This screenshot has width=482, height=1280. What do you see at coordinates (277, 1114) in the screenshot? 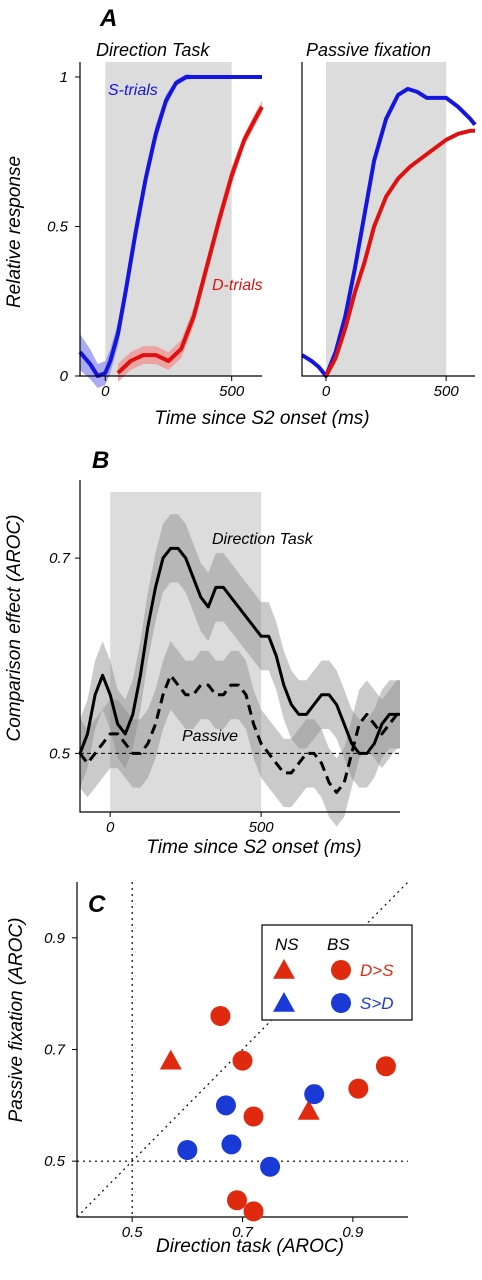
I see `c-points-group` at bounding box center [277, 1114].